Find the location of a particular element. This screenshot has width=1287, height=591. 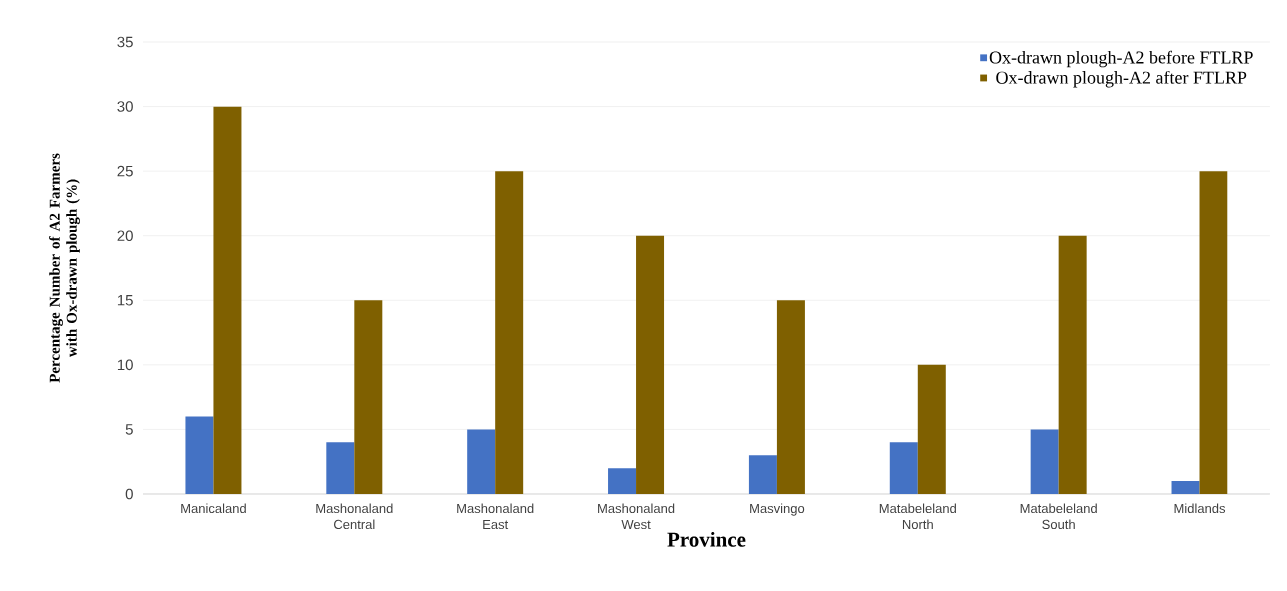

y-tick-label: 25 is located at coordinates (125, 171).